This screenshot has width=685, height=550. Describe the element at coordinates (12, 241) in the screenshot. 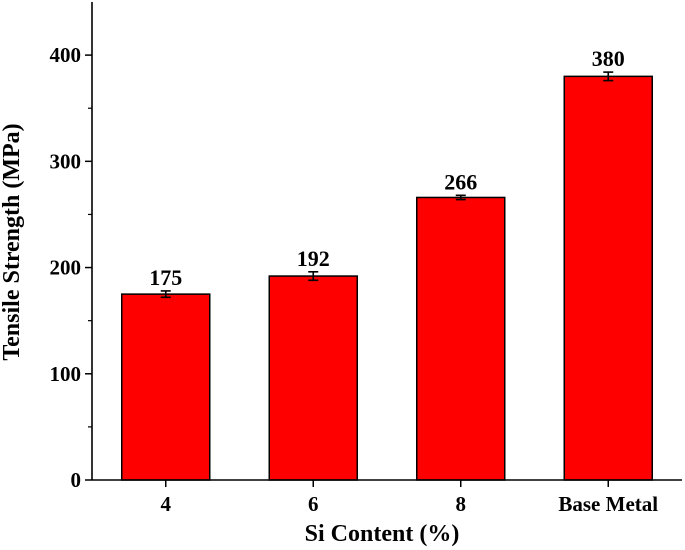

I see `y-axis-title: Tensile Strength (MPa)` at that location.